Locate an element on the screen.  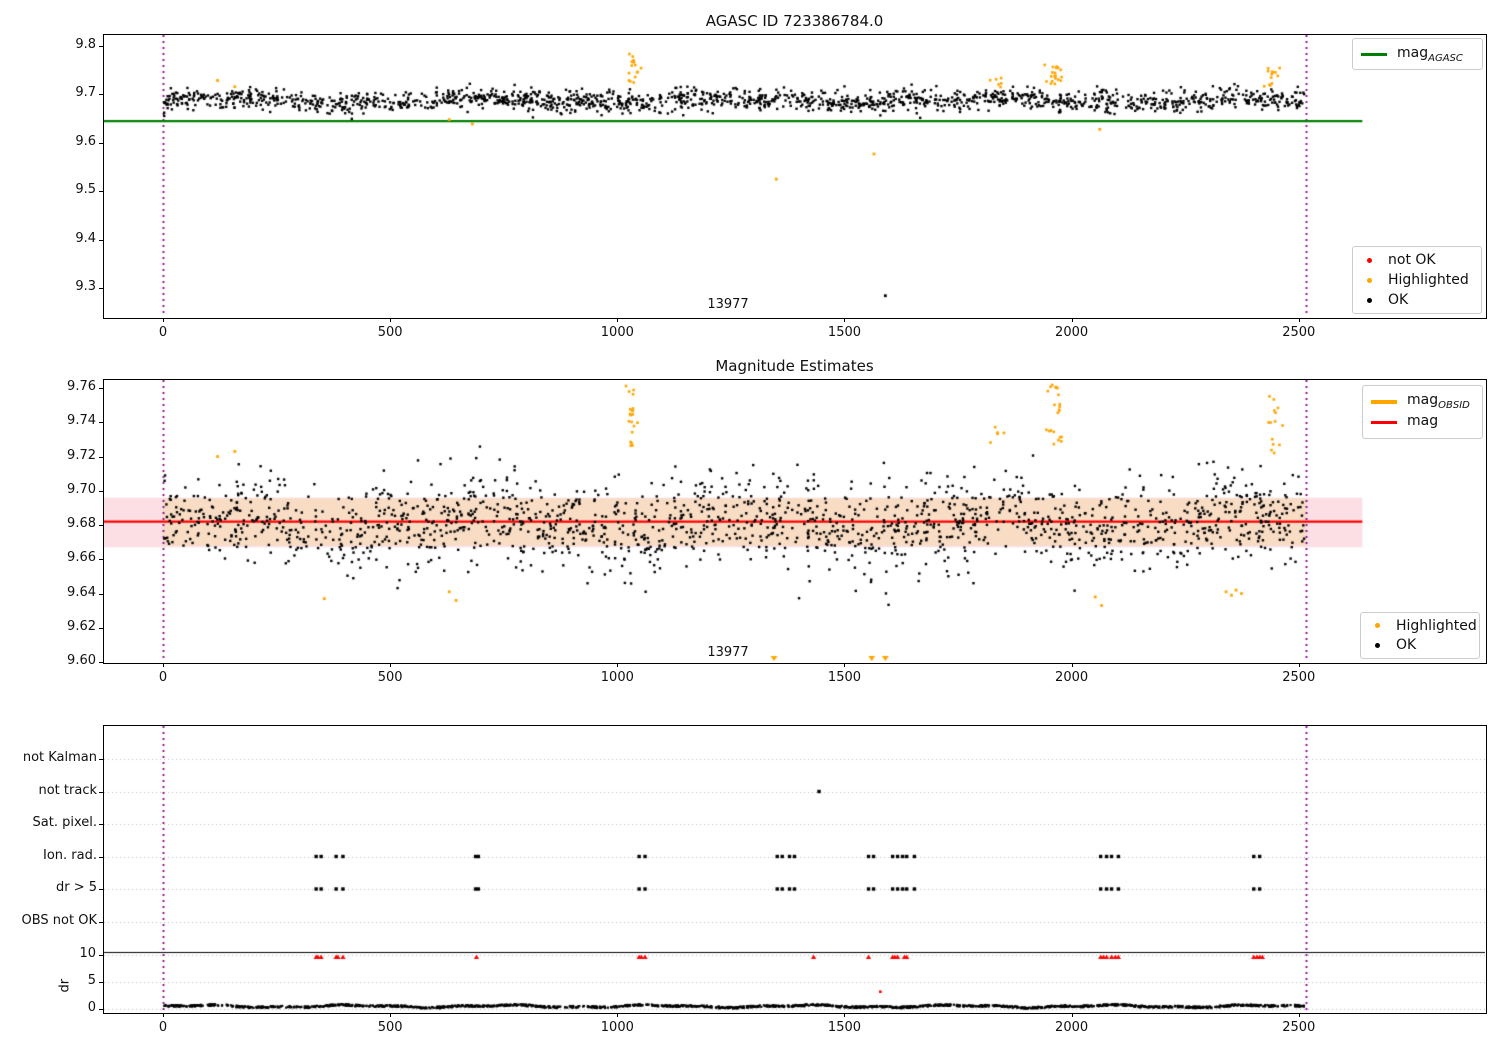
plot2-title: Magnitude Estimates is located at coordinates (794, 366).